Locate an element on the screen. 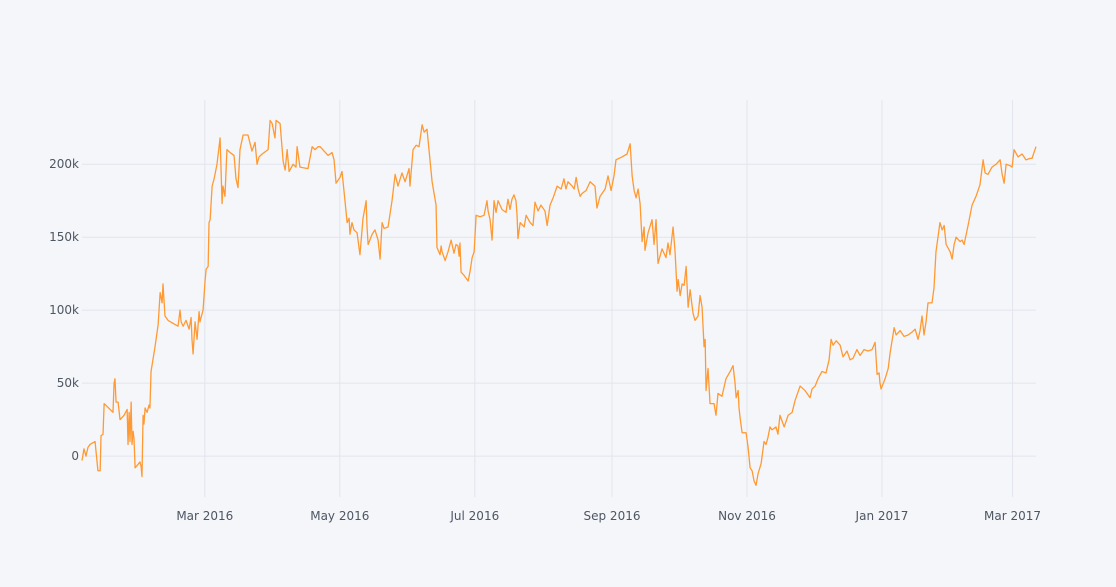 This screenshot has height=587, width=1116. y-tick-label: 100k is located at coordinates (64, 310).